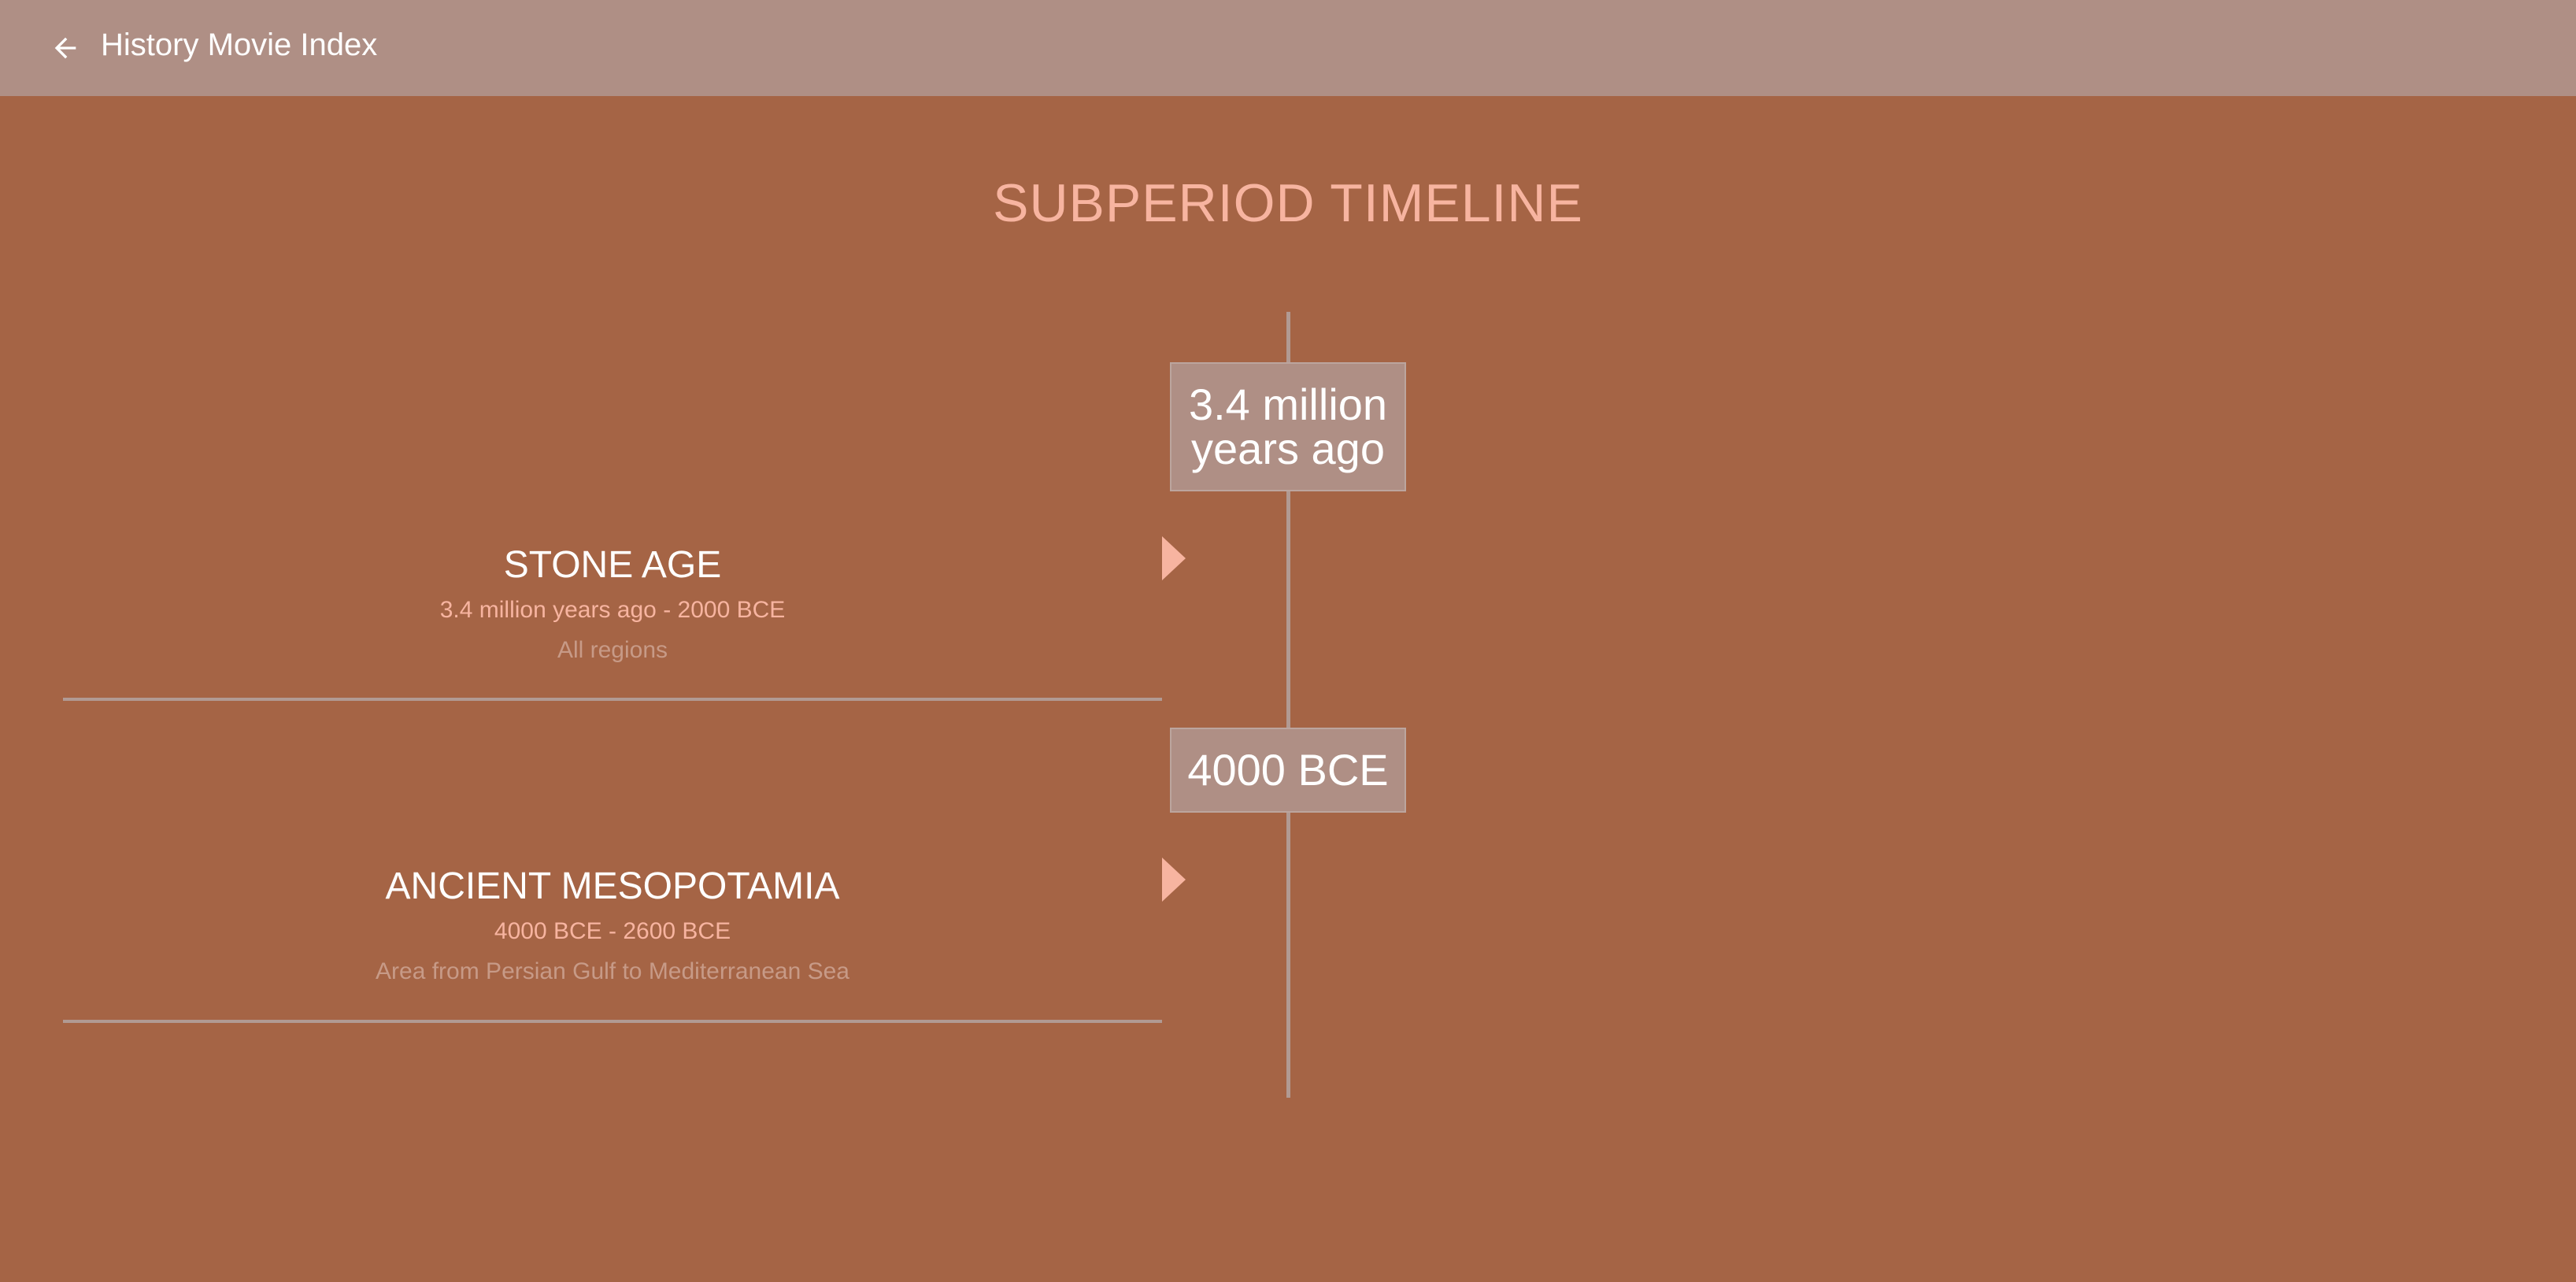 This screenshot has height=1282, width=2576. I want to click on arrow-left-icon, so click(65, 48).